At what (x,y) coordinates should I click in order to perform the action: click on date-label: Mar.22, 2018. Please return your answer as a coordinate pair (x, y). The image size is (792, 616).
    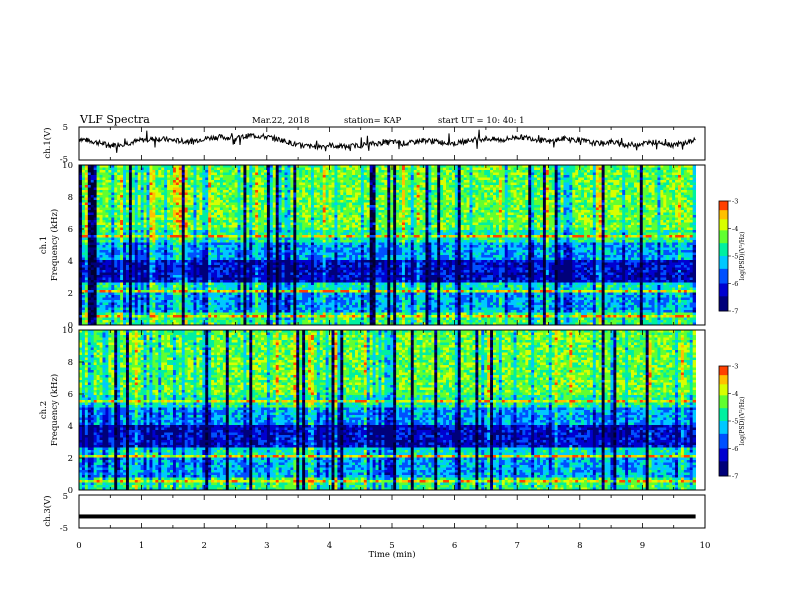
    Looking at the image, I should click on (280, 121).